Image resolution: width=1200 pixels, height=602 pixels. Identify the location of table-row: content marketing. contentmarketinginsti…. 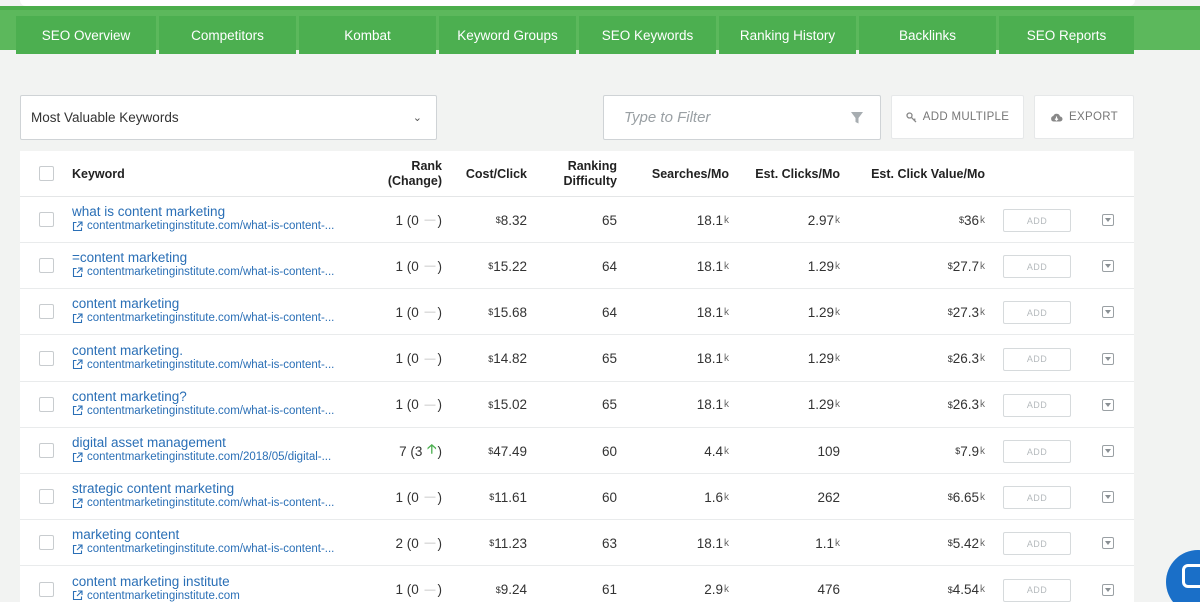
(577, 359).